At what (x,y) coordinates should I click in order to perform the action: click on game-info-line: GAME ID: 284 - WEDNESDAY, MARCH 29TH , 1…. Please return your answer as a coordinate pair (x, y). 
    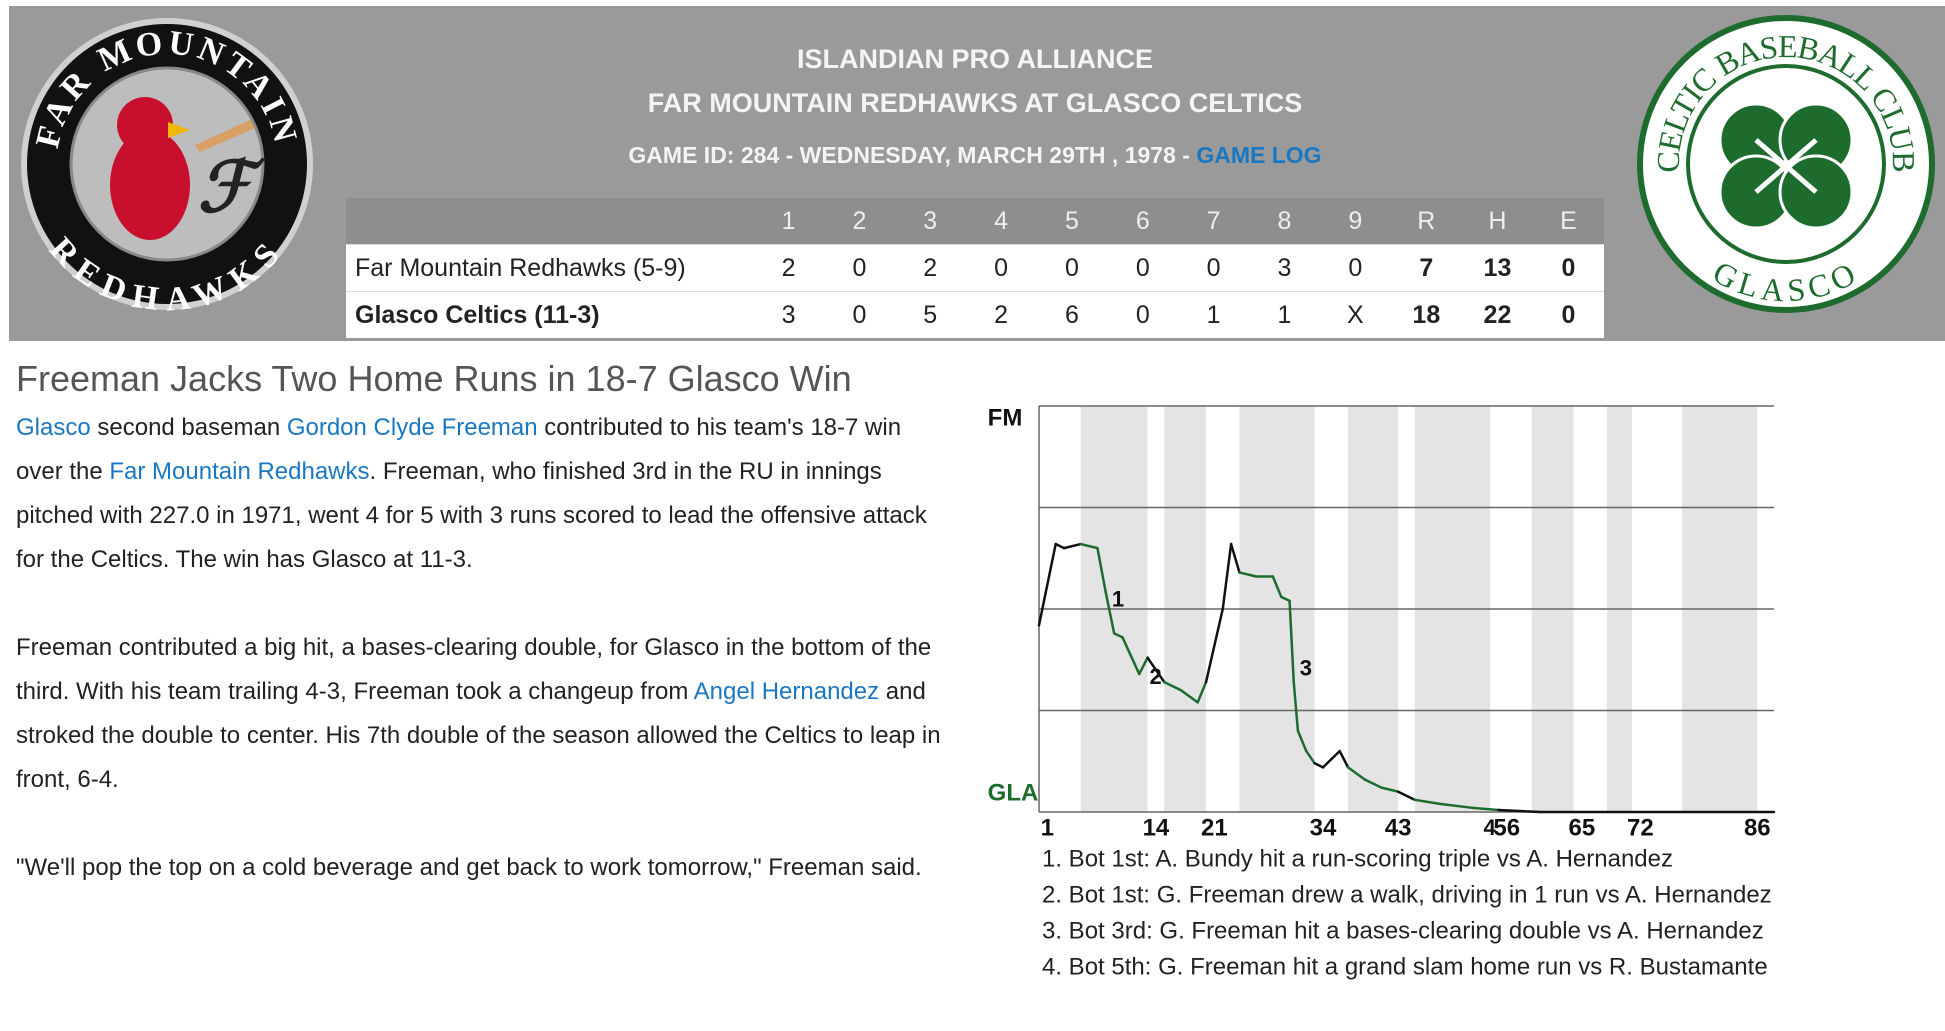
    Looking at the image, I should click on (975, 155).